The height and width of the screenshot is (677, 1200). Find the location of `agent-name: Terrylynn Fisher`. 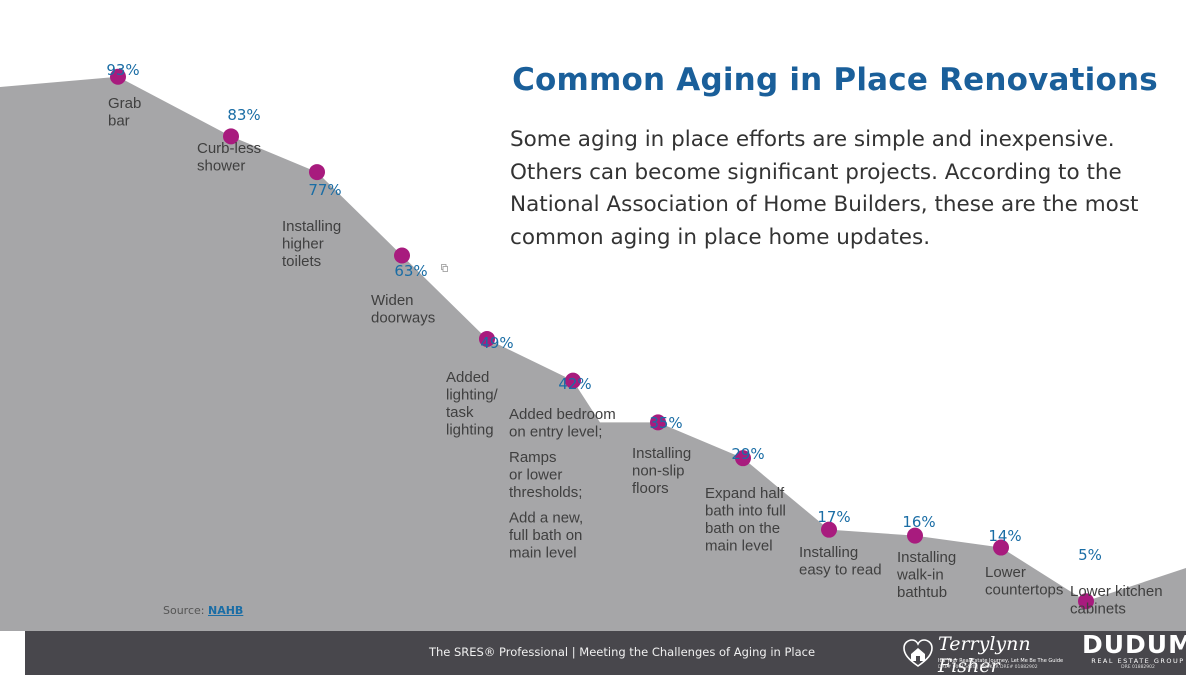

agent-name: Terrylynn Fisher is located at coordinates (984, 655).